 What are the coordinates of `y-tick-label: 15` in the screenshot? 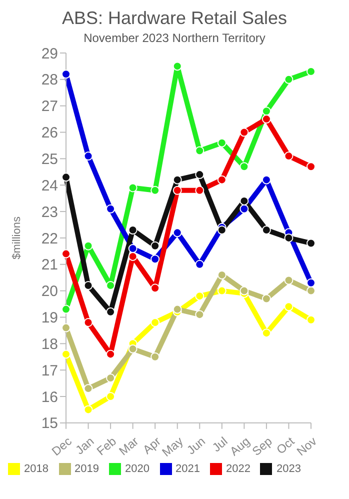 It's located at (49, 423).